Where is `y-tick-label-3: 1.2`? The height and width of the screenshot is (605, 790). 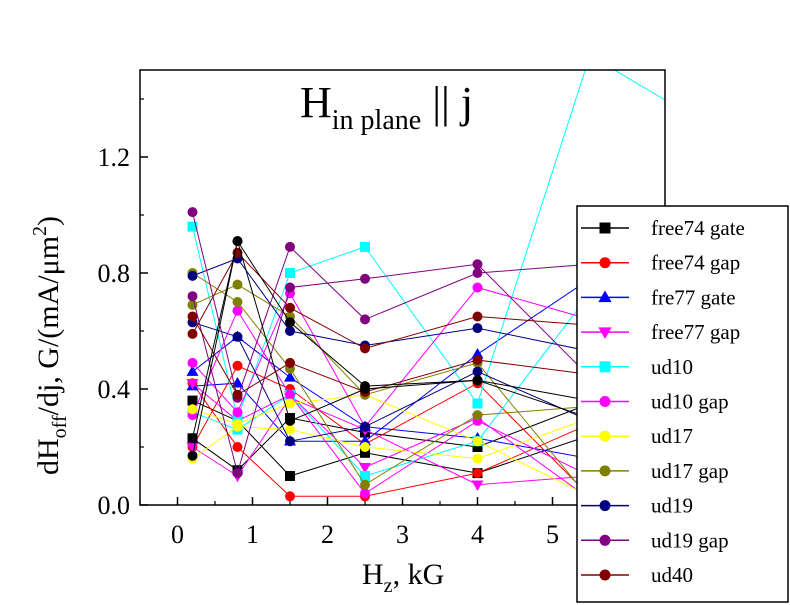
y-tick-label-3: 1.2 is located at coordinates (114, 157).